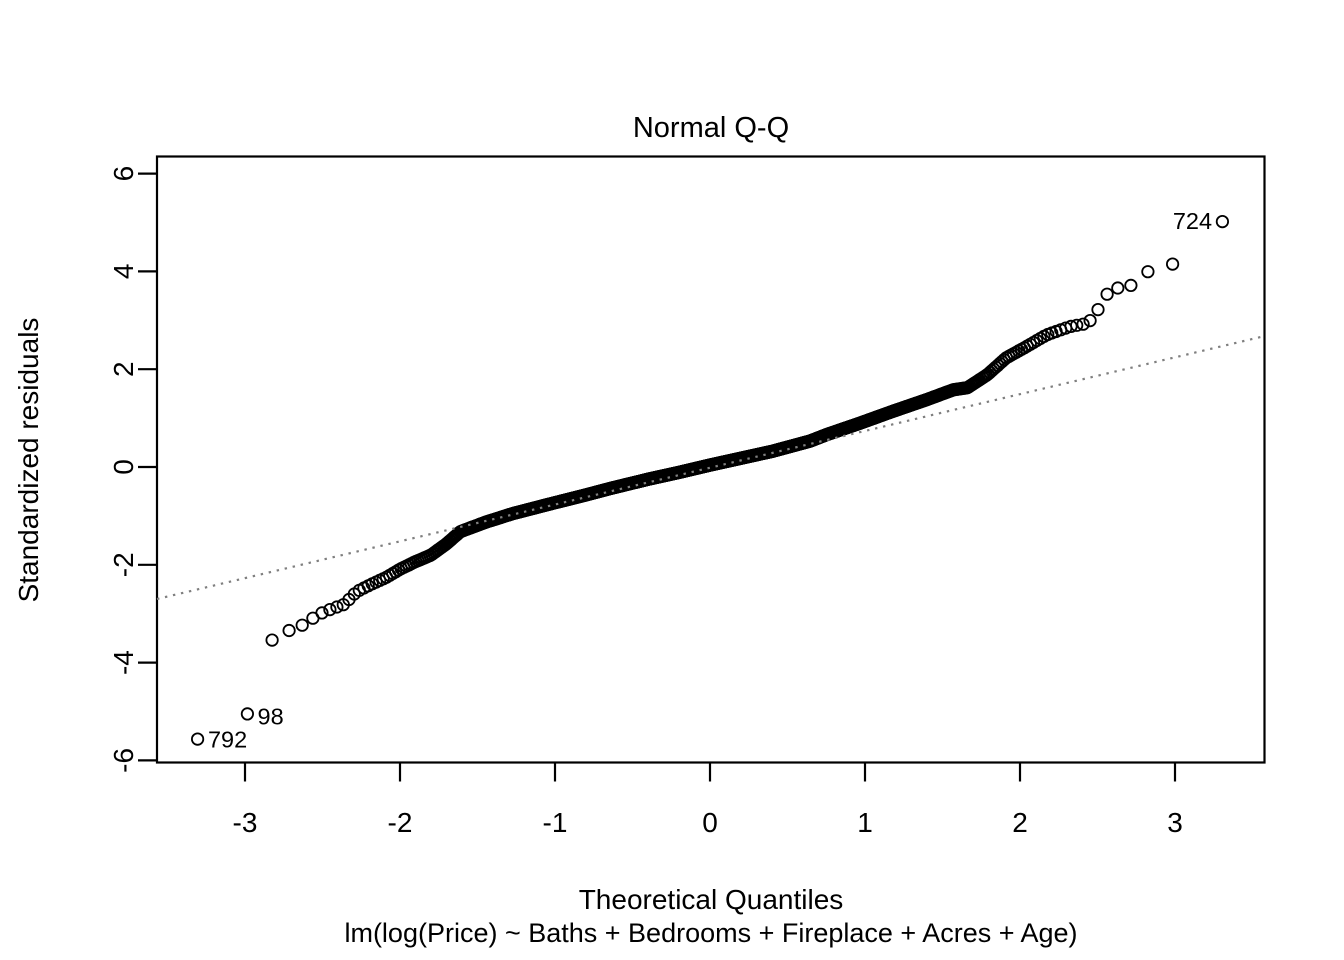 The width and height of the screenshot is (1344, 960). I want to click on x-tick-label: 3, so click(1175, 822).